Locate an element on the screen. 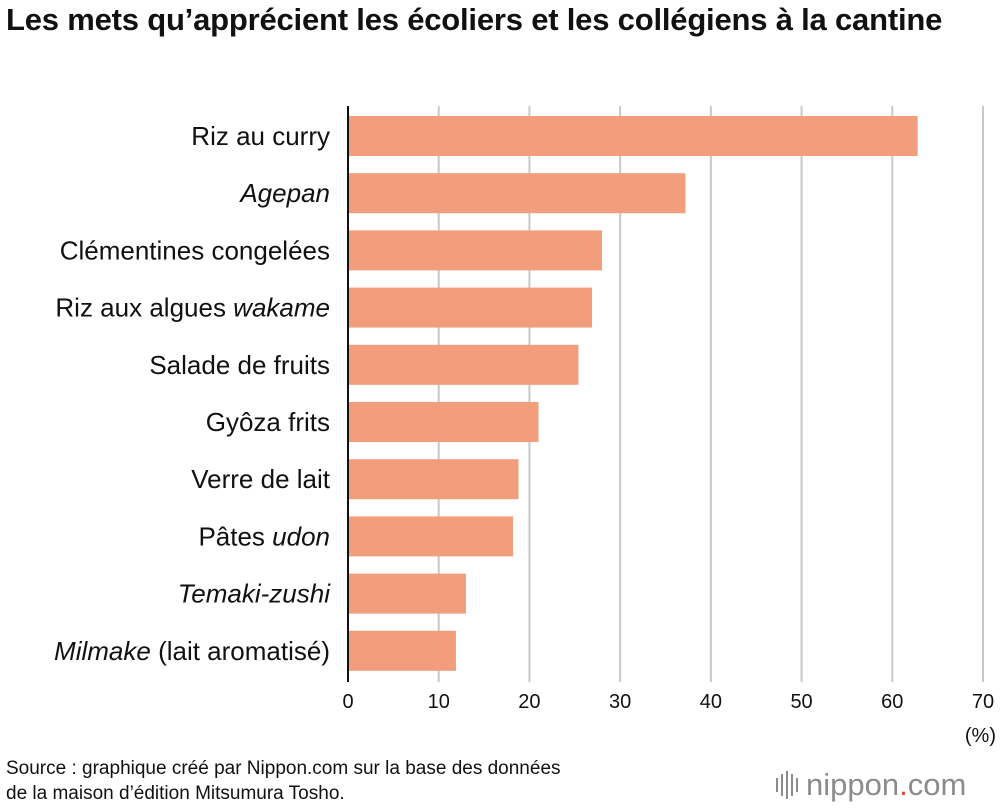  category-label: Pâtes udon is located at coordinates (264, 536).